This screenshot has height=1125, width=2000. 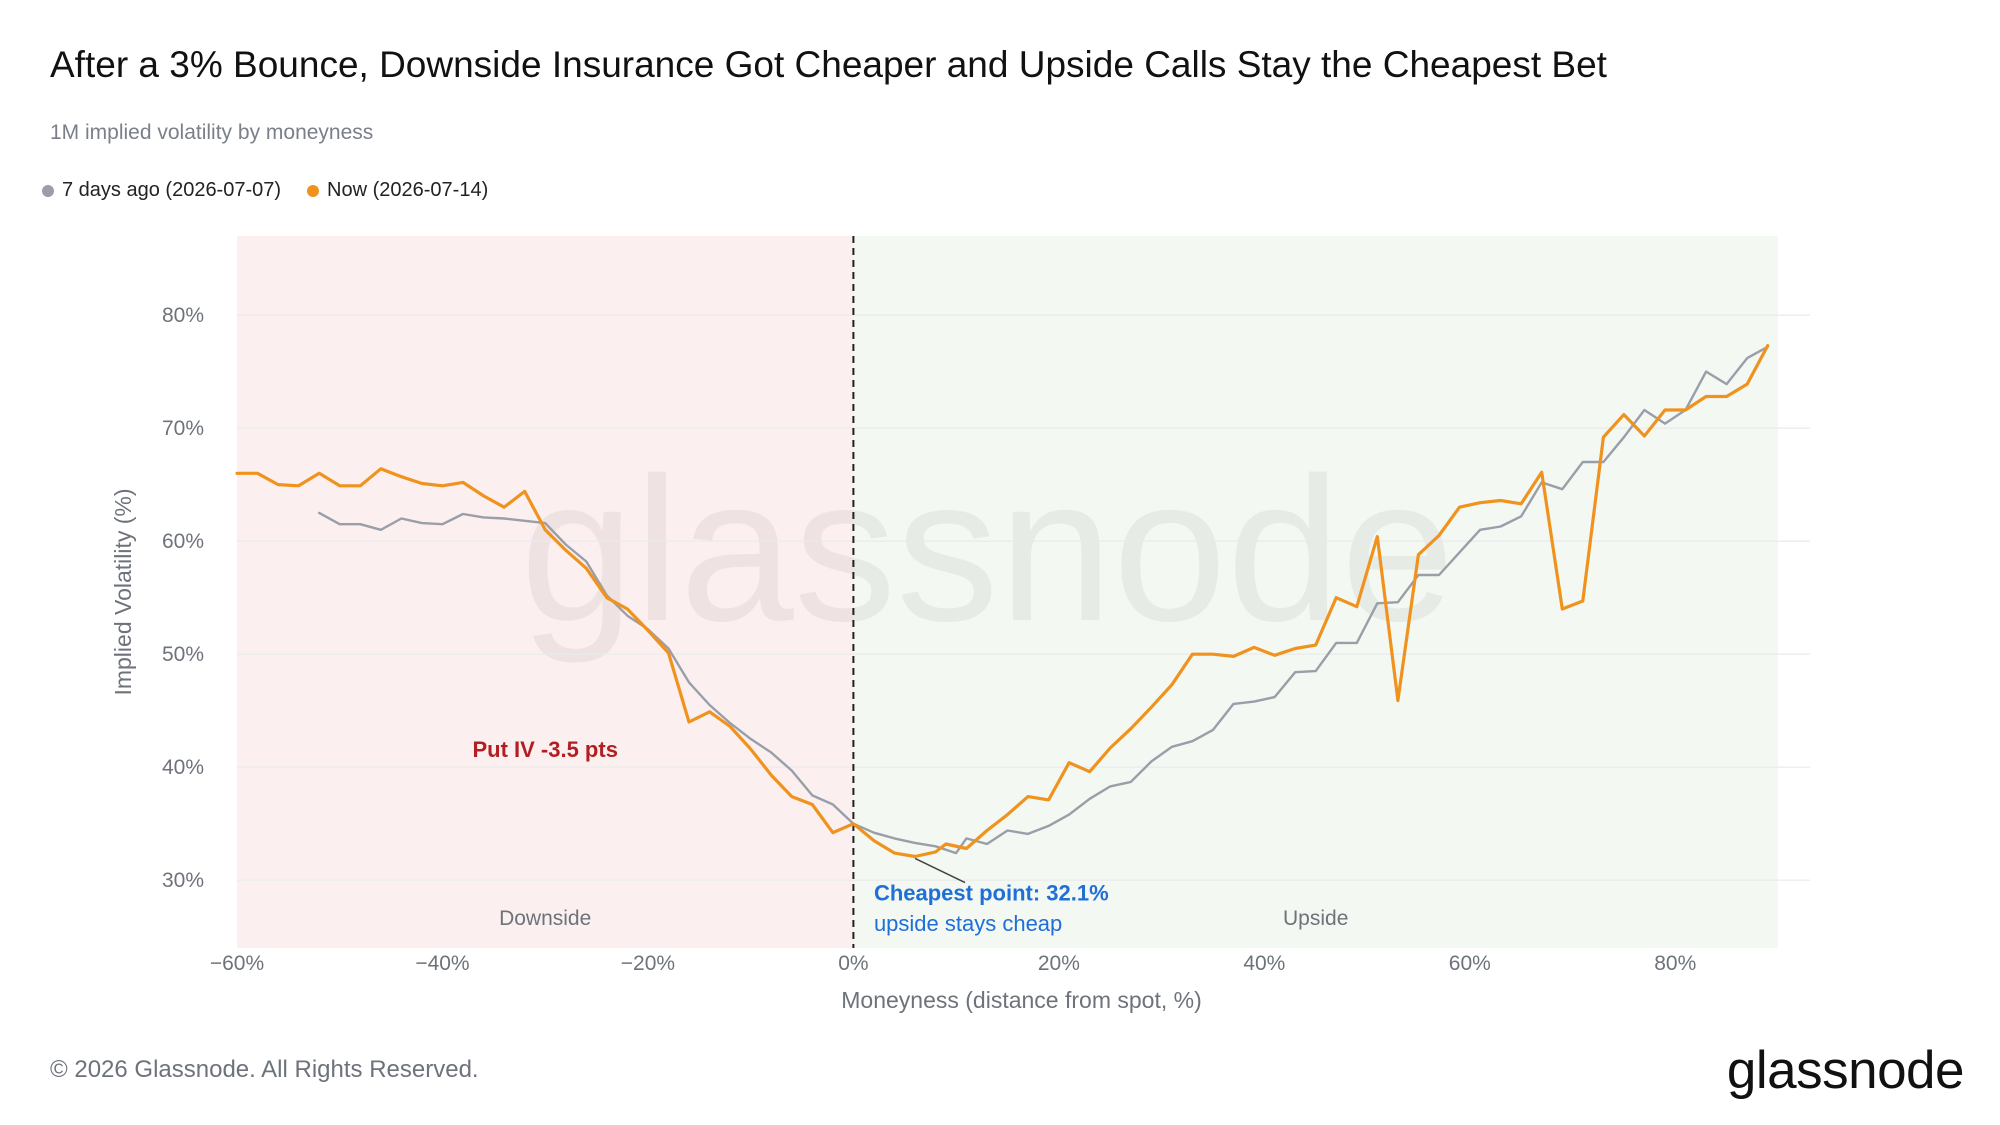 I want to click on x-axis-label: Moneyness (distance from spot, %), so click(x=1021, y=1000).